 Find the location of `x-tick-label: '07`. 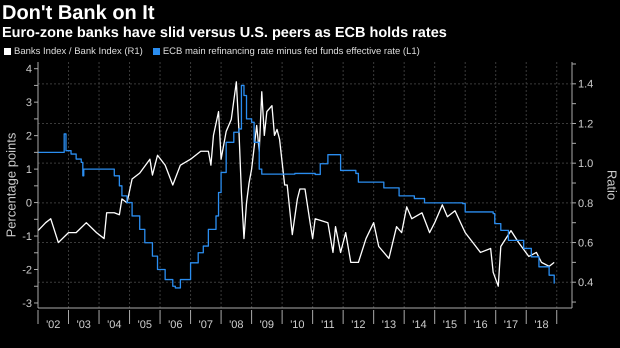

x-tick-label: '07 is located at coordinates (205, 325).